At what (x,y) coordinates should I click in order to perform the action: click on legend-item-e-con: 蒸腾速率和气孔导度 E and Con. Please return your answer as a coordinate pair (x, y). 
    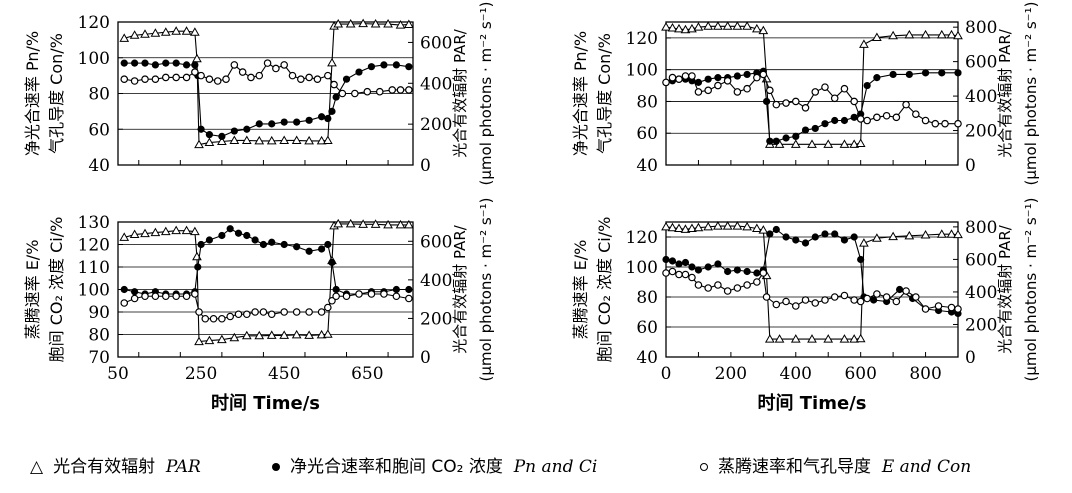
    Looking at the image, I should click on (835, 464).